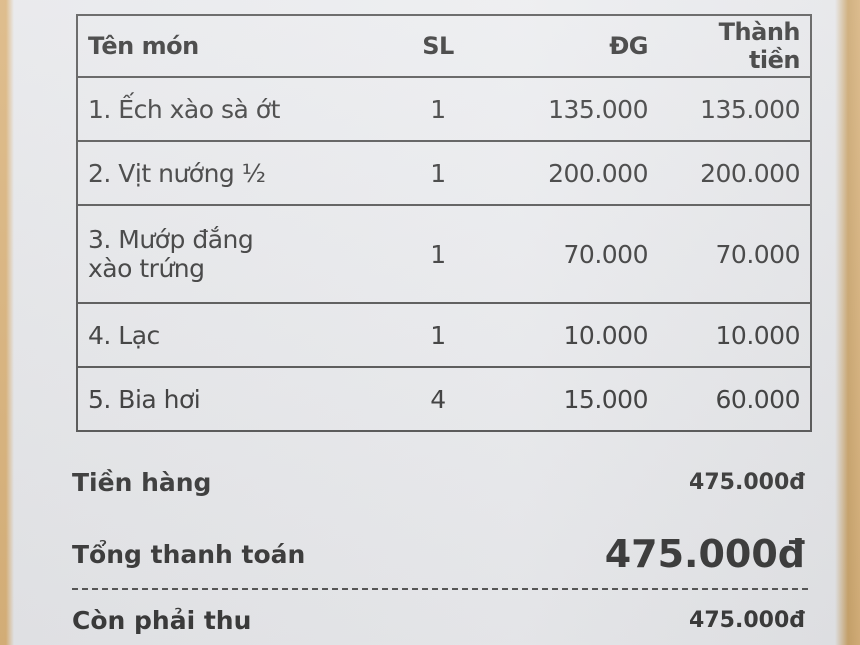 The height and width of the screenshot is (645, 860). I want to click on table-row: 5. Bia hơi 4 15.000 60.000, so click(444, 399).